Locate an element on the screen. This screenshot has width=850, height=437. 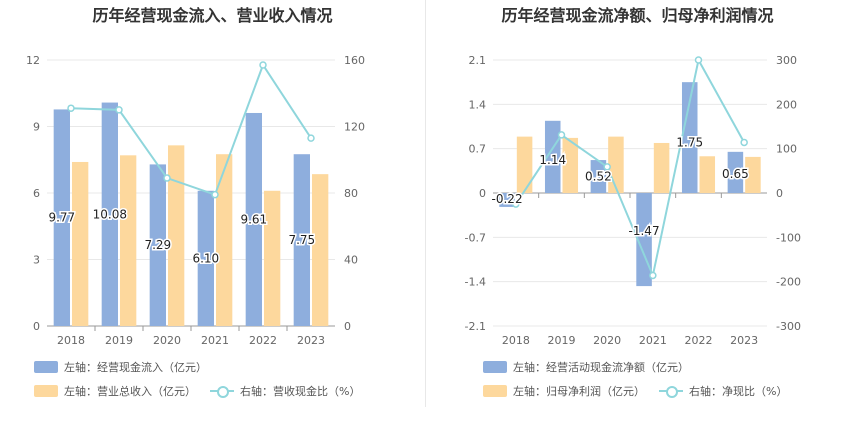
bar-data-label: 1.14 is located at coordinates (552, 160).